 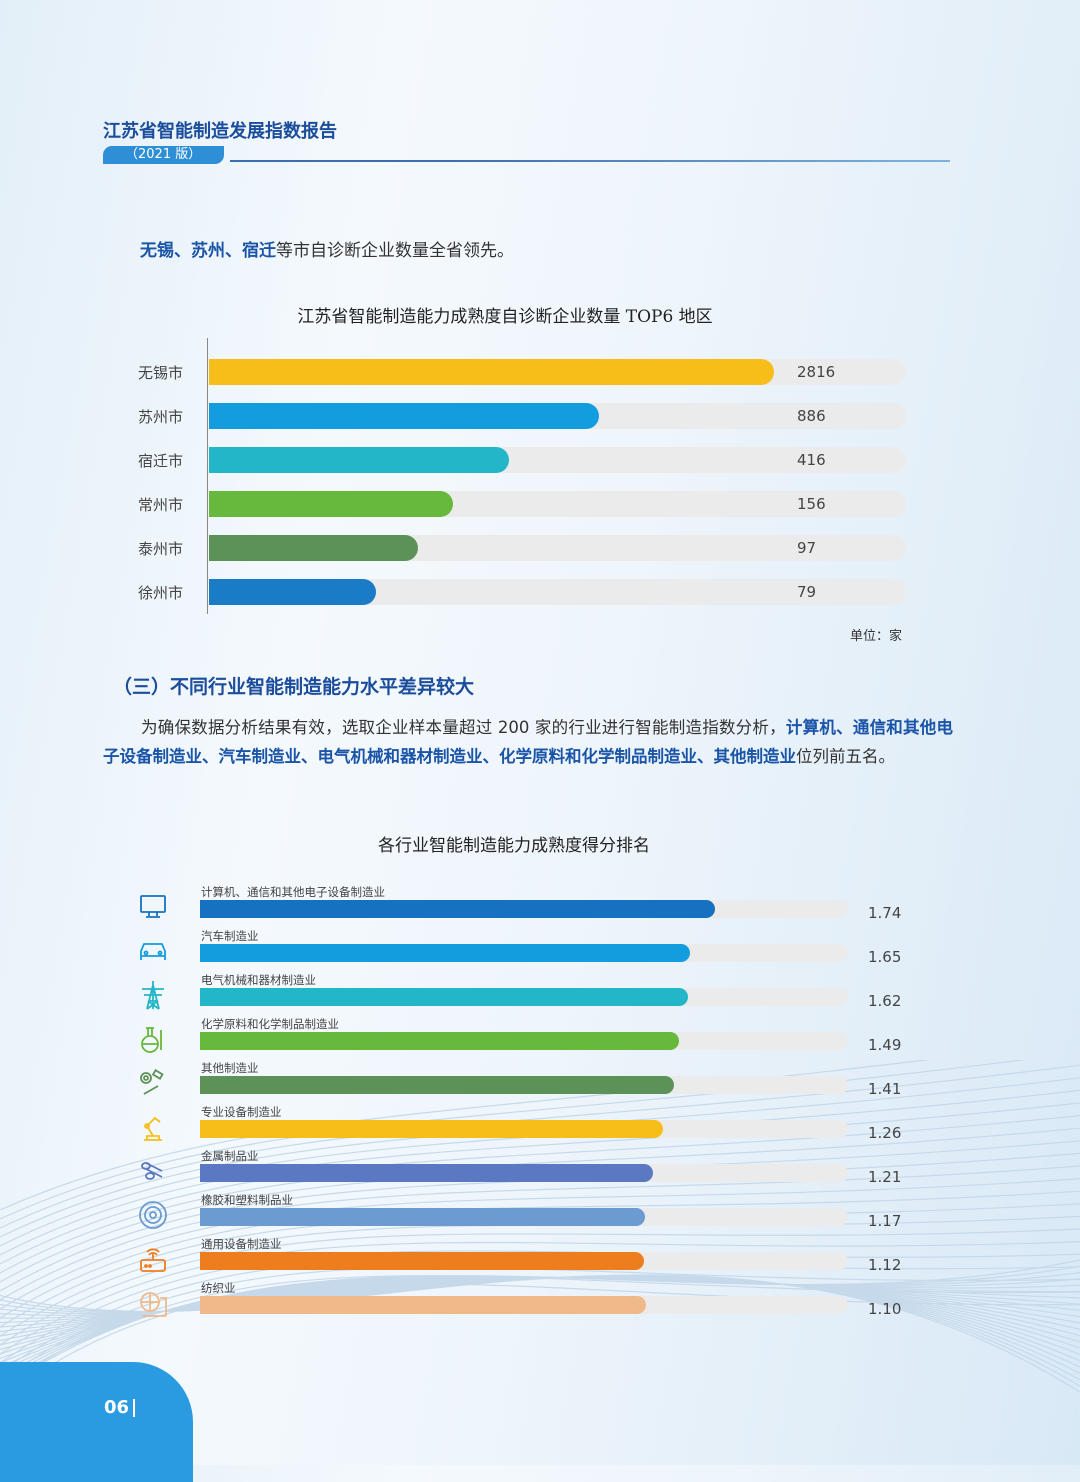 I want to click on chart1-value-label: 886, so click(x=811, y=416).